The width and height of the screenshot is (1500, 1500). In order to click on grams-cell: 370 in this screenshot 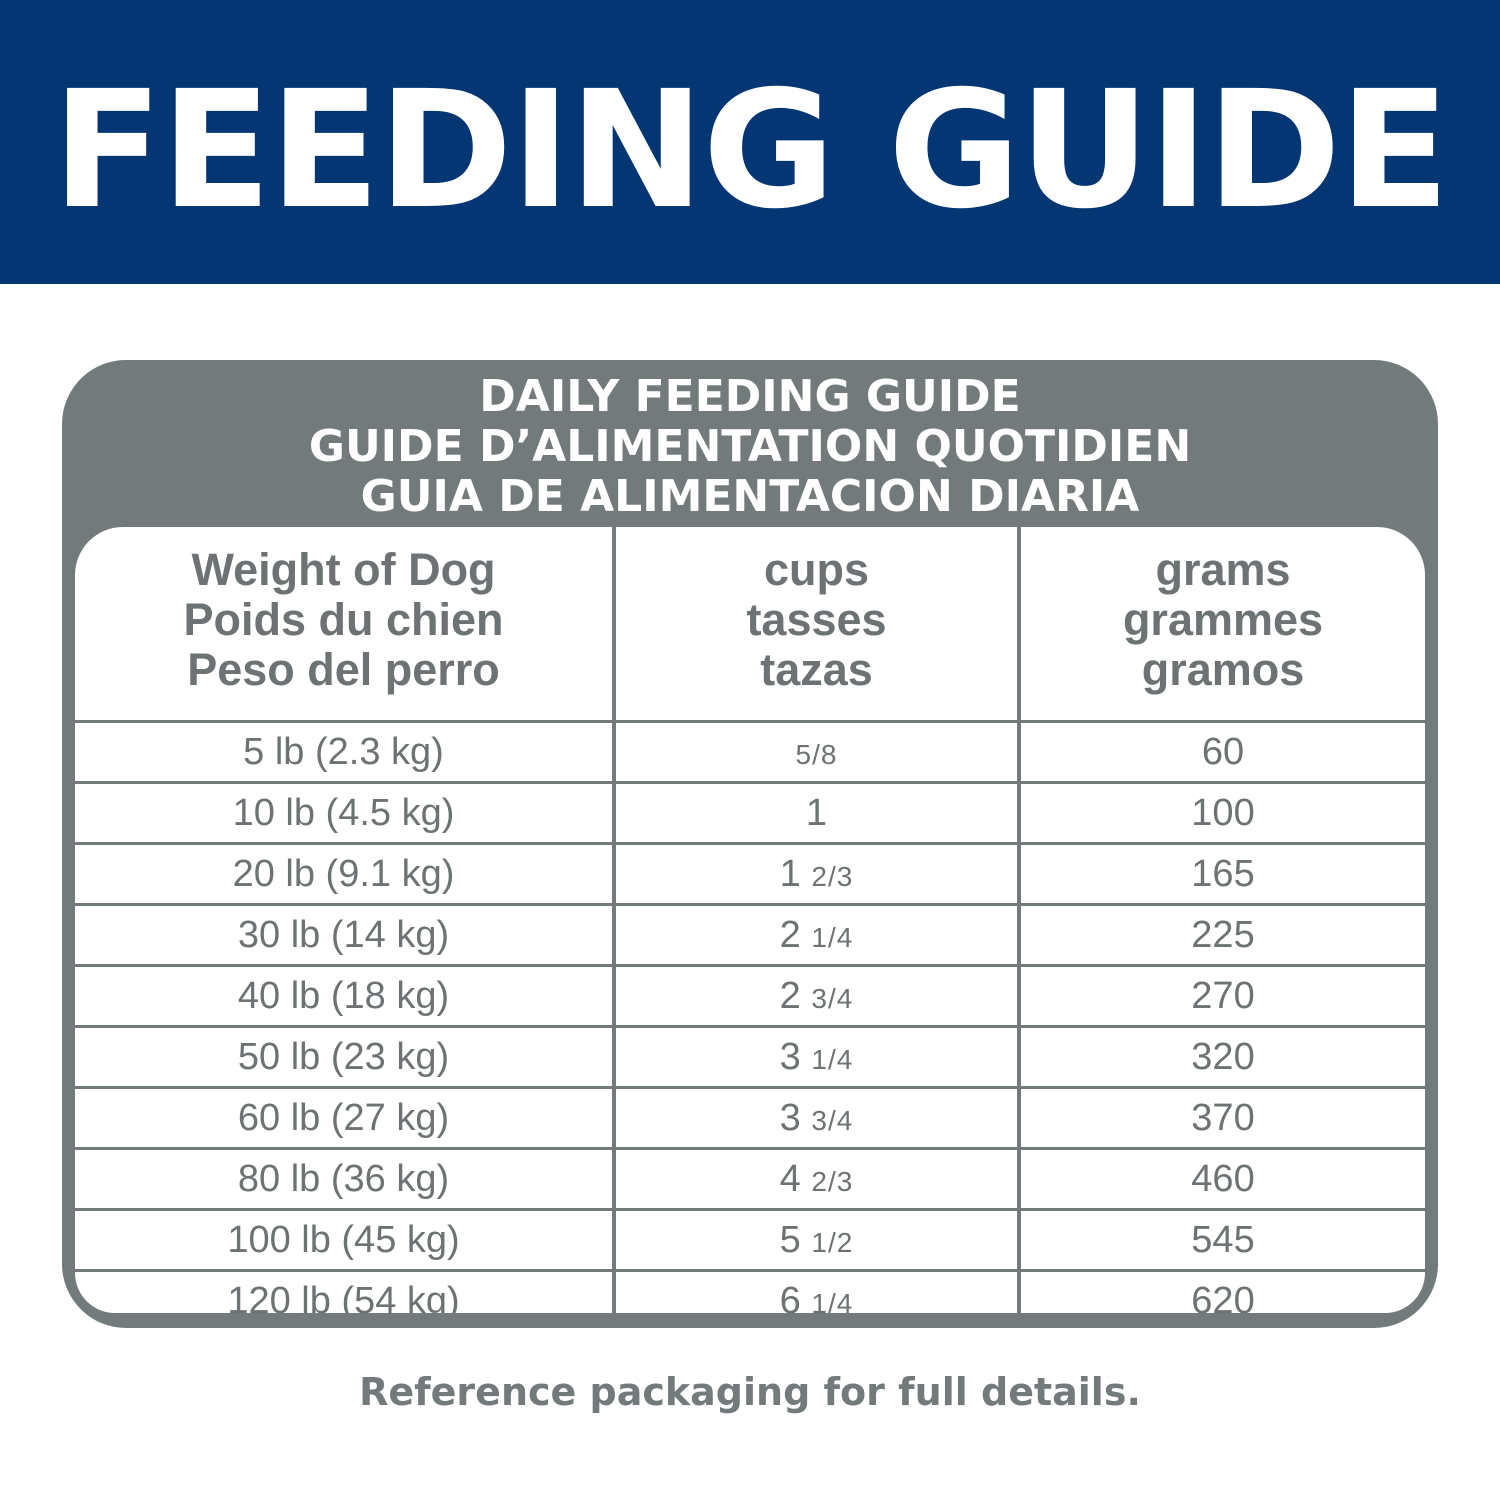, I will do `click(1221, 1117)`.